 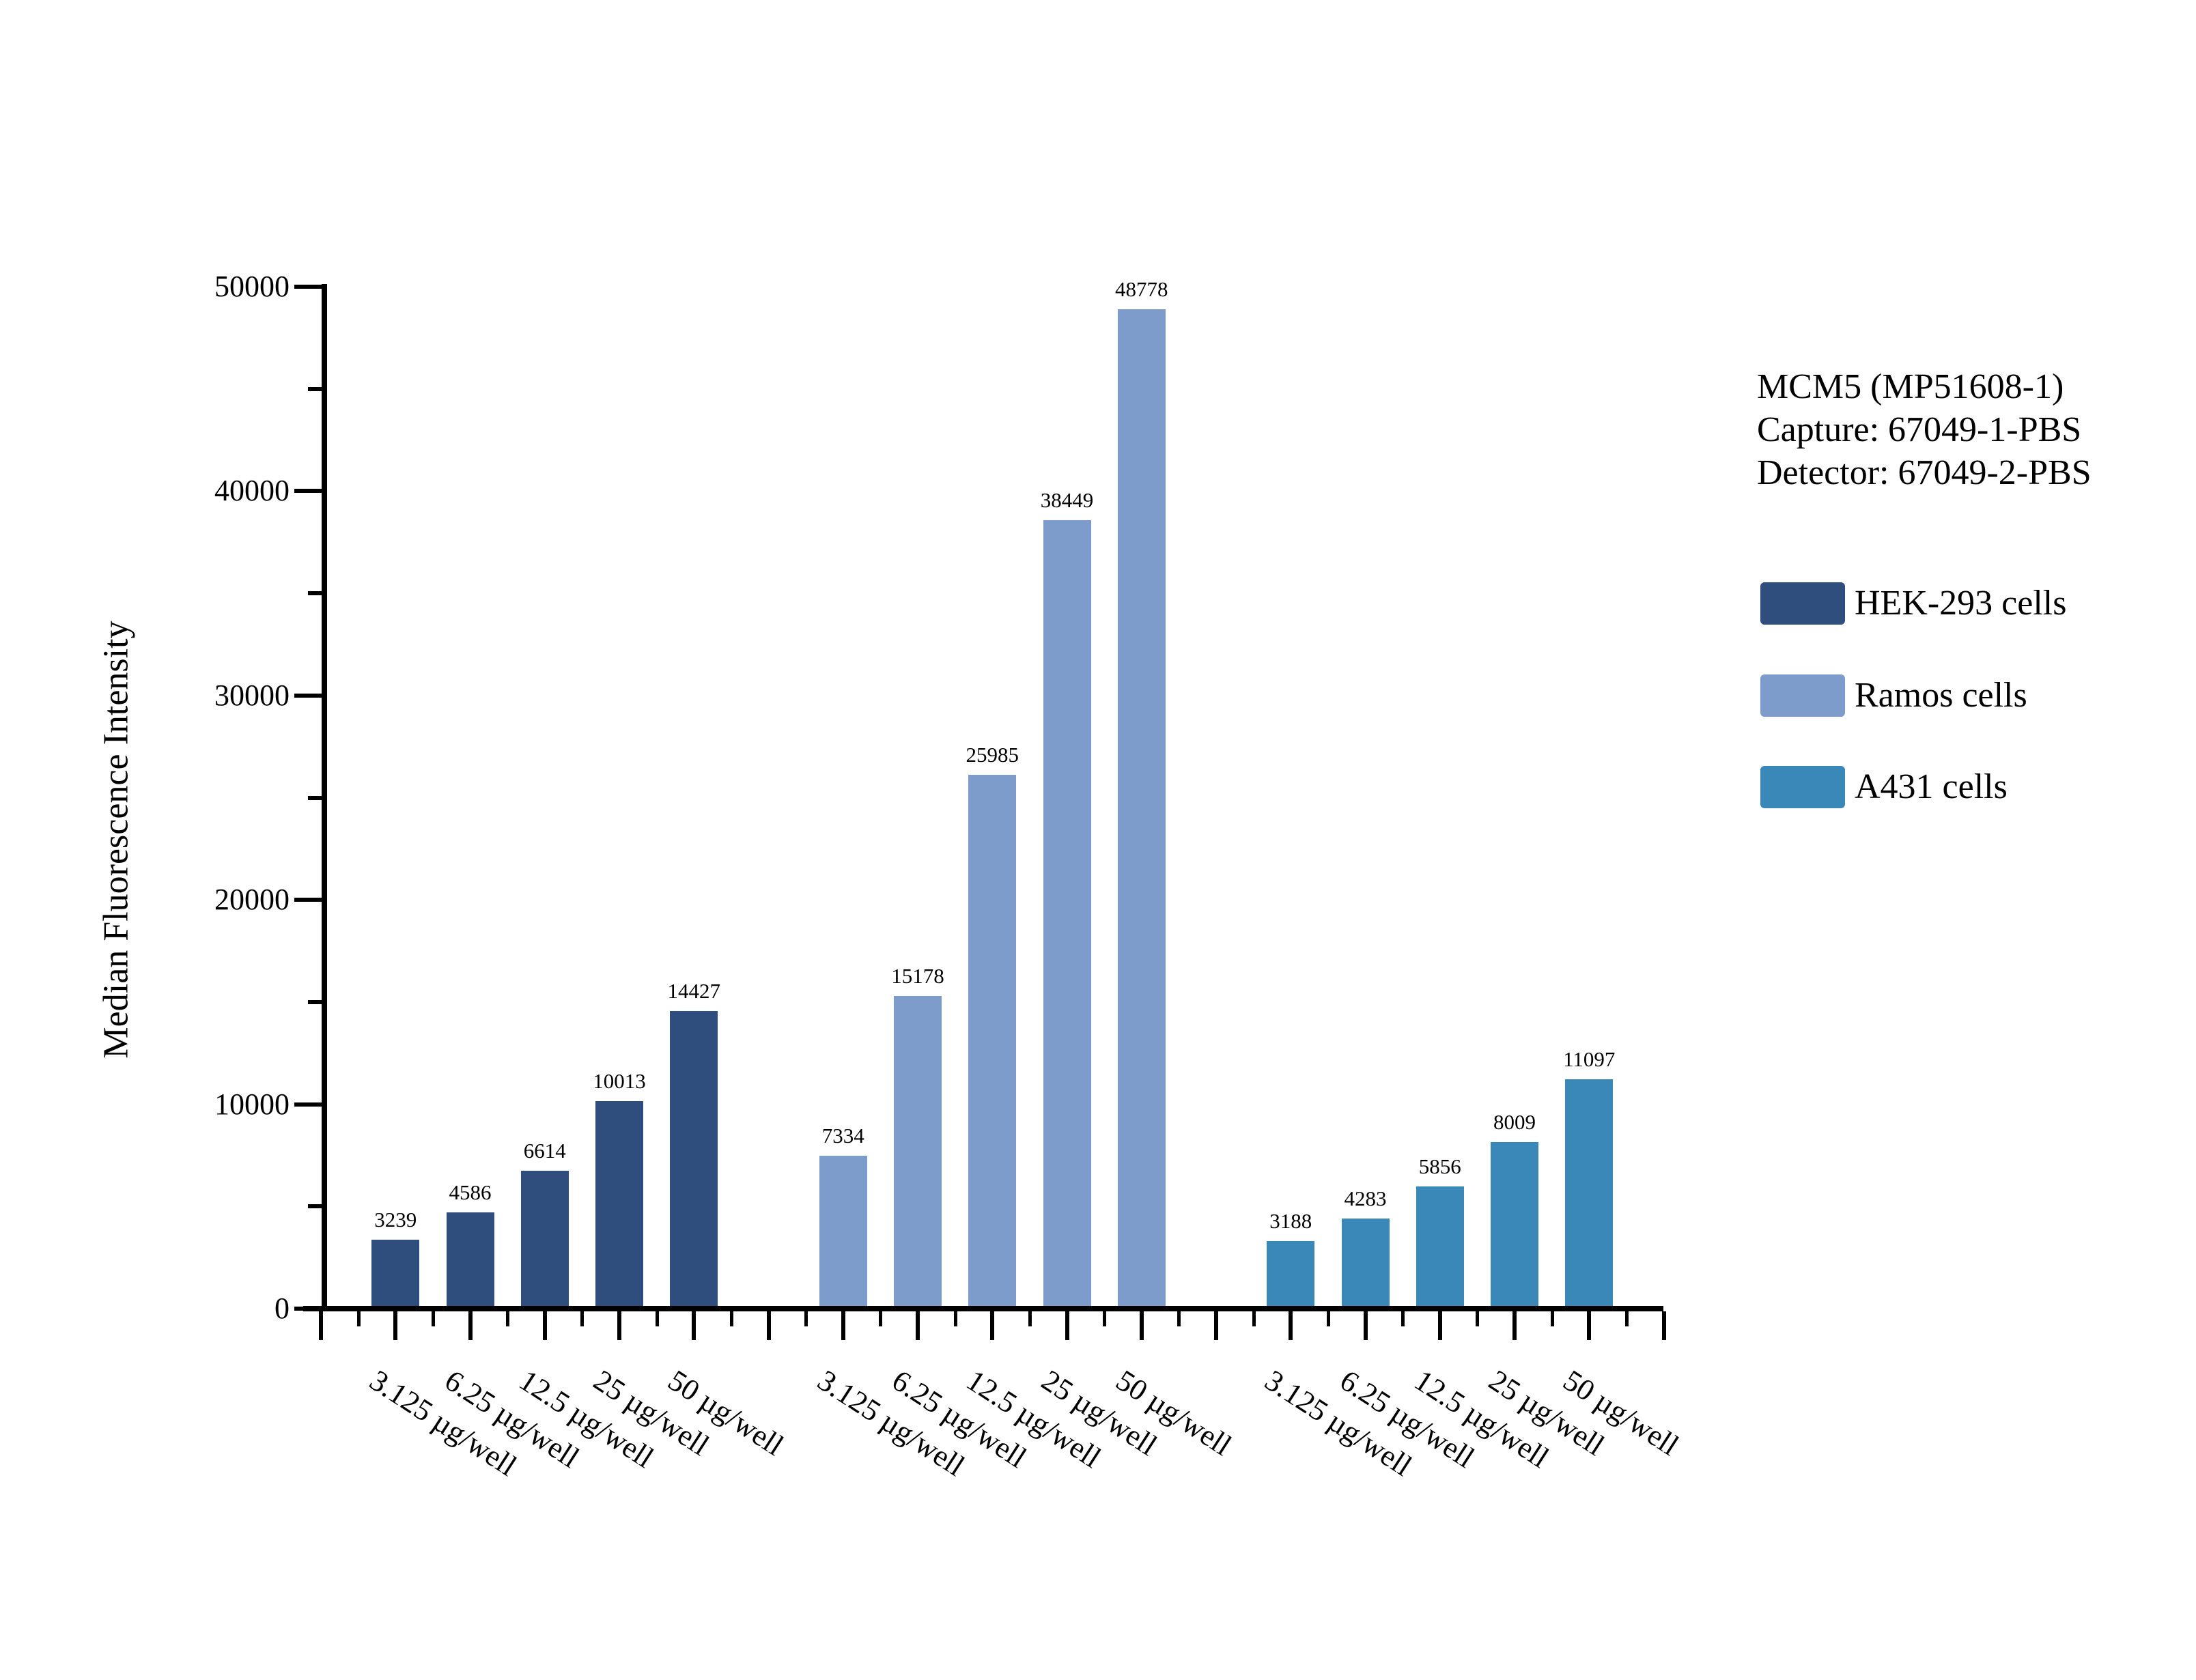 I want to click on annotation-line-3: Detector: 67049-2-PBS, so click(x=1925, y=472).